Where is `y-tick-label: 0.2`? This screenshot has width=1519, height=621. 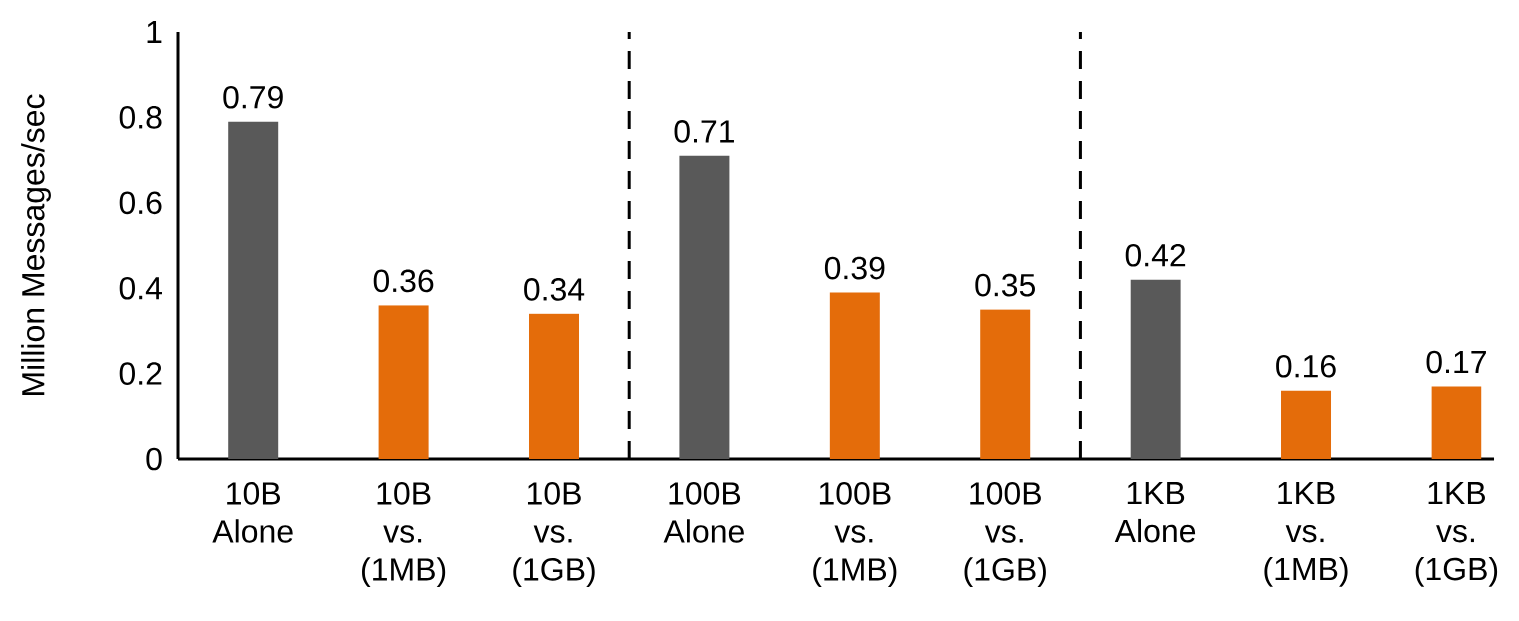 y-tick-label: 0.2 is located at coordinates (140, 373).